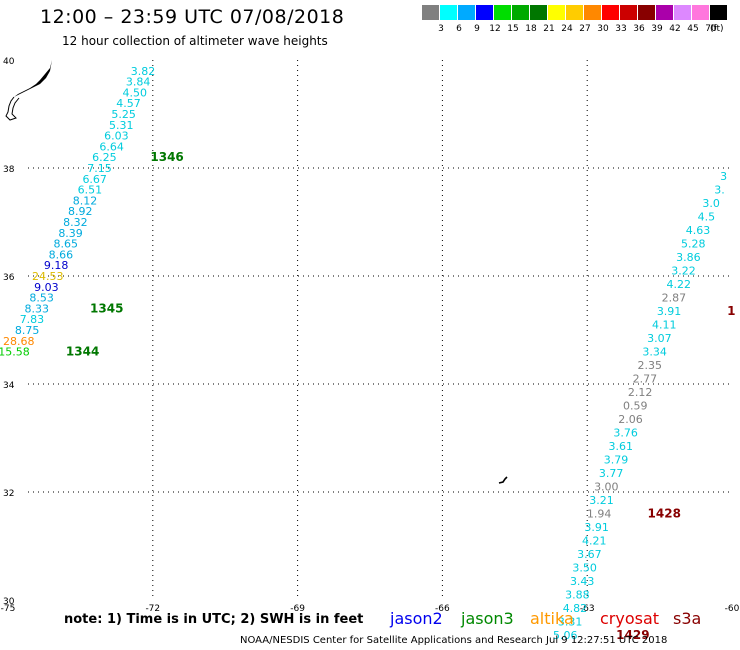  Describe the element at coordinates (711, 29) in the screenshot. I see `legend-bin-label: 70` at that location.